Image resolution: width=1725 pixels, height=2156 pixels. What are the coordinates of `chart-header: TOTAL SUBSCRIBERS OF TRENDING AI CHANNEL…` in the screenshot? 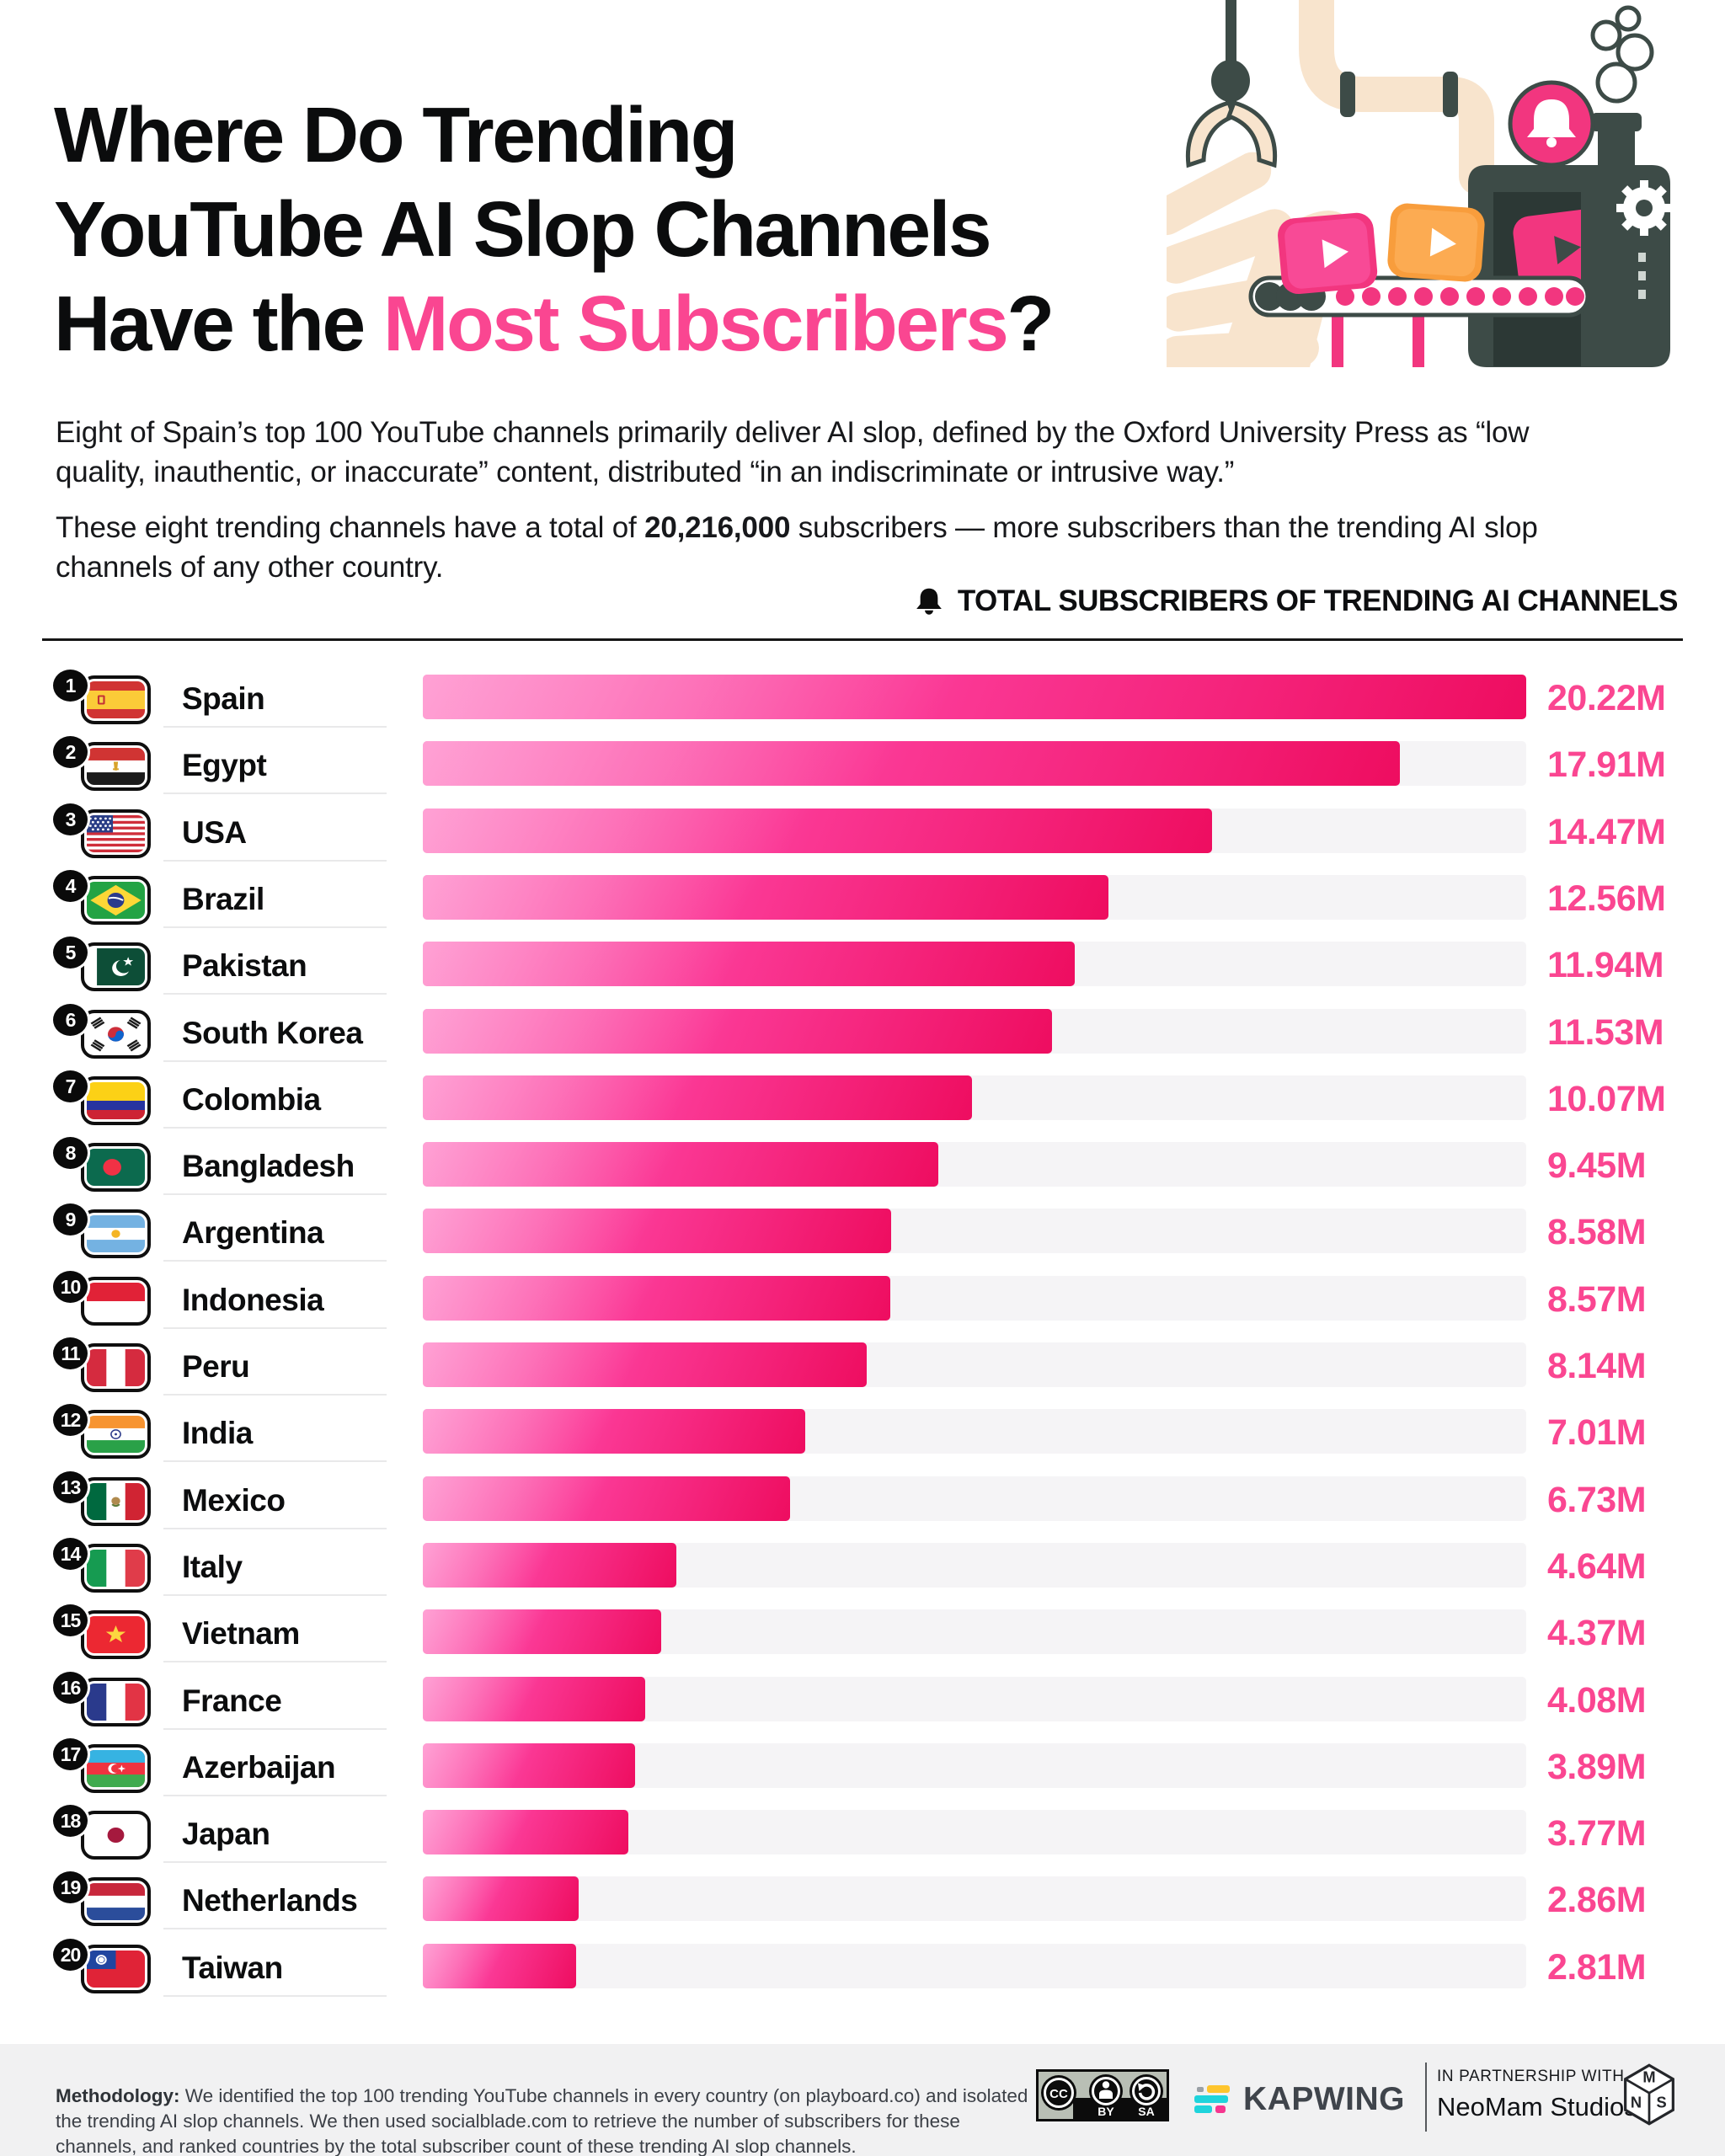 It's located at (1296, 601).